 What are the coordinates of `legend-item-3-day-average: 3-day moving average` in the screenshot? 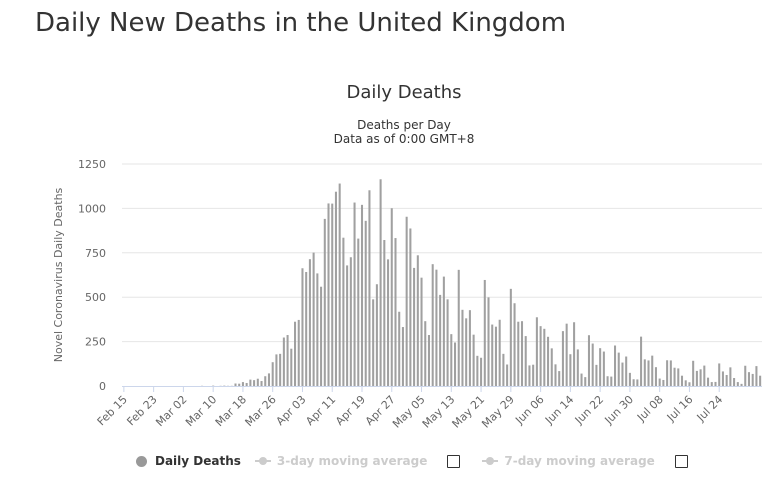 It's located at (365, 461).